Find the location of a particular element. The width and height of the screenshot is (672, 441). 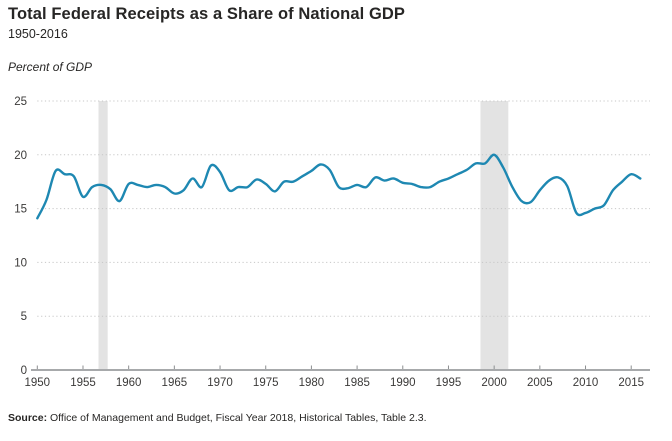

x-tick-label: 1985 is located at coordinates (357, 383).